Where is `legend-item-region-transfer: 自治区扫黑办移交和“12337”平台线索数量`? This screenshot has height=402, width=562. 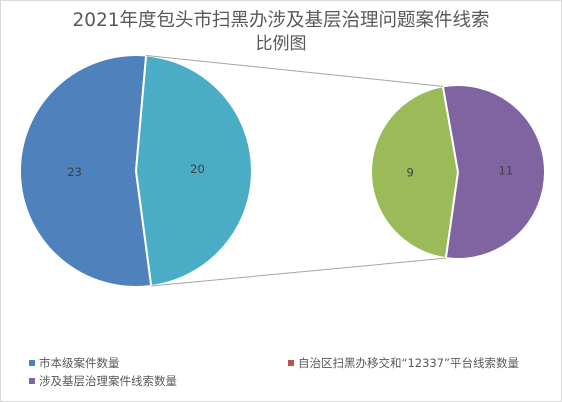
legend-item-region-transfer: 自治区扫黑办移交和“12337”平台线索数量 is located at coordinates (403, 363).